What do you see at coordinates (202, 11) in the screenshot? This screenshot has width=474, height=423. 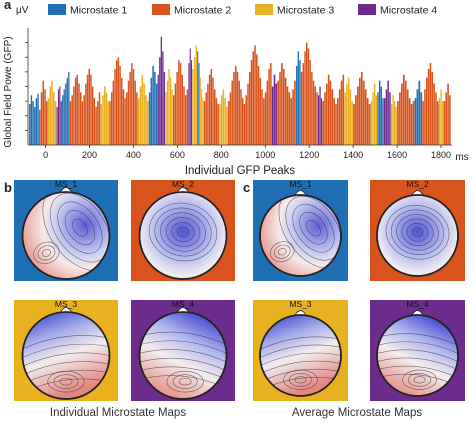 I see `legend-label-ms2: Microstate 2` at bounding box center [202, 11].